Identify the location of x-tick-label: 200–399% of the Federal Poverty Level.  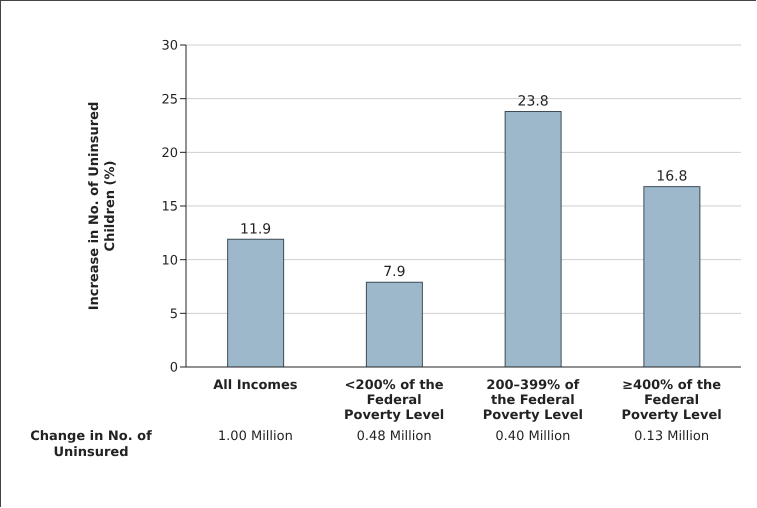
(532, 400).